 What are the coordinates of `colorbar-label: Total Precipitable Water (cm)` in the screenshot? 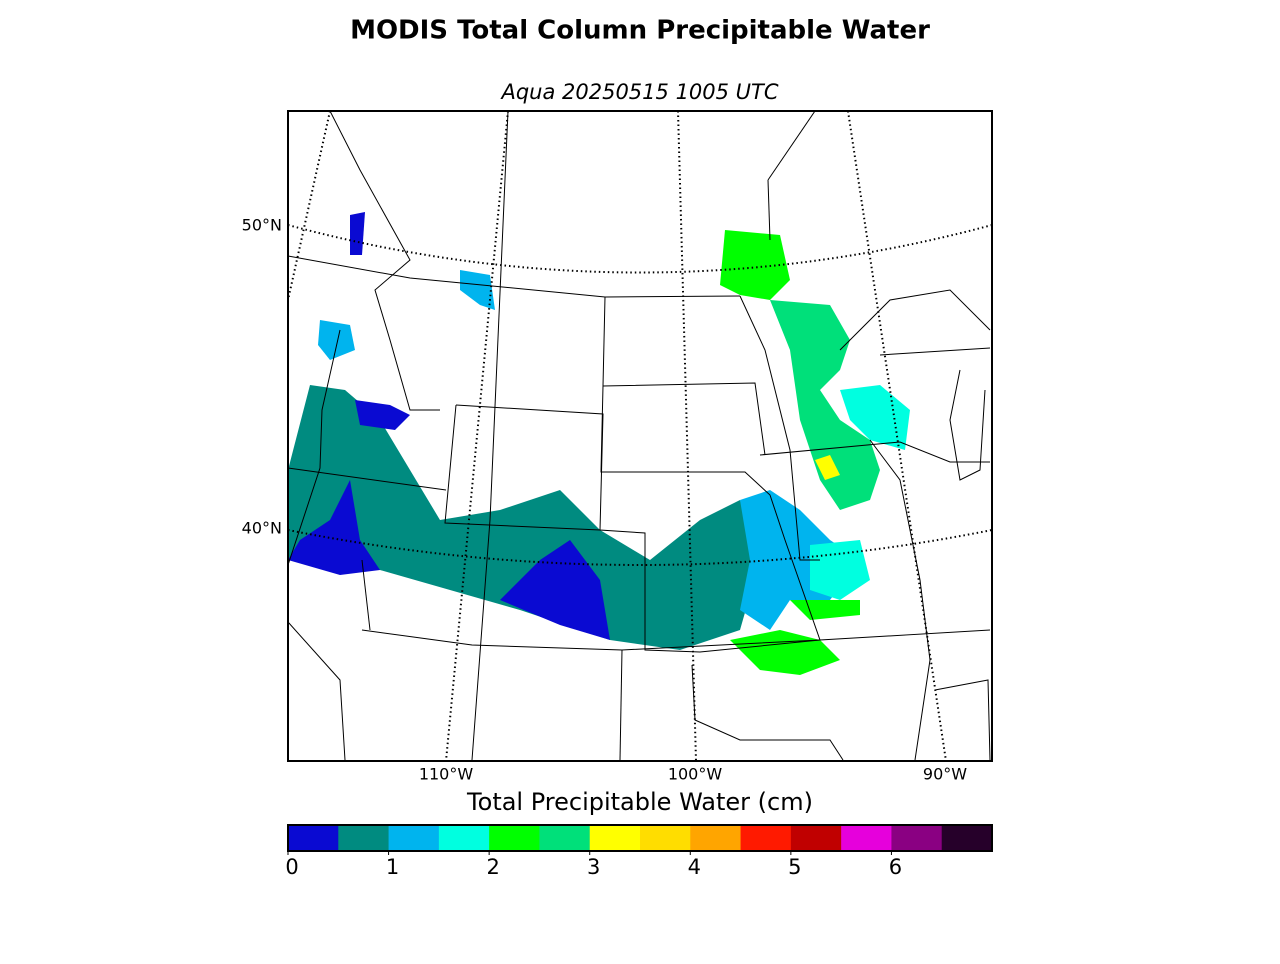 It's located at (639, 802).